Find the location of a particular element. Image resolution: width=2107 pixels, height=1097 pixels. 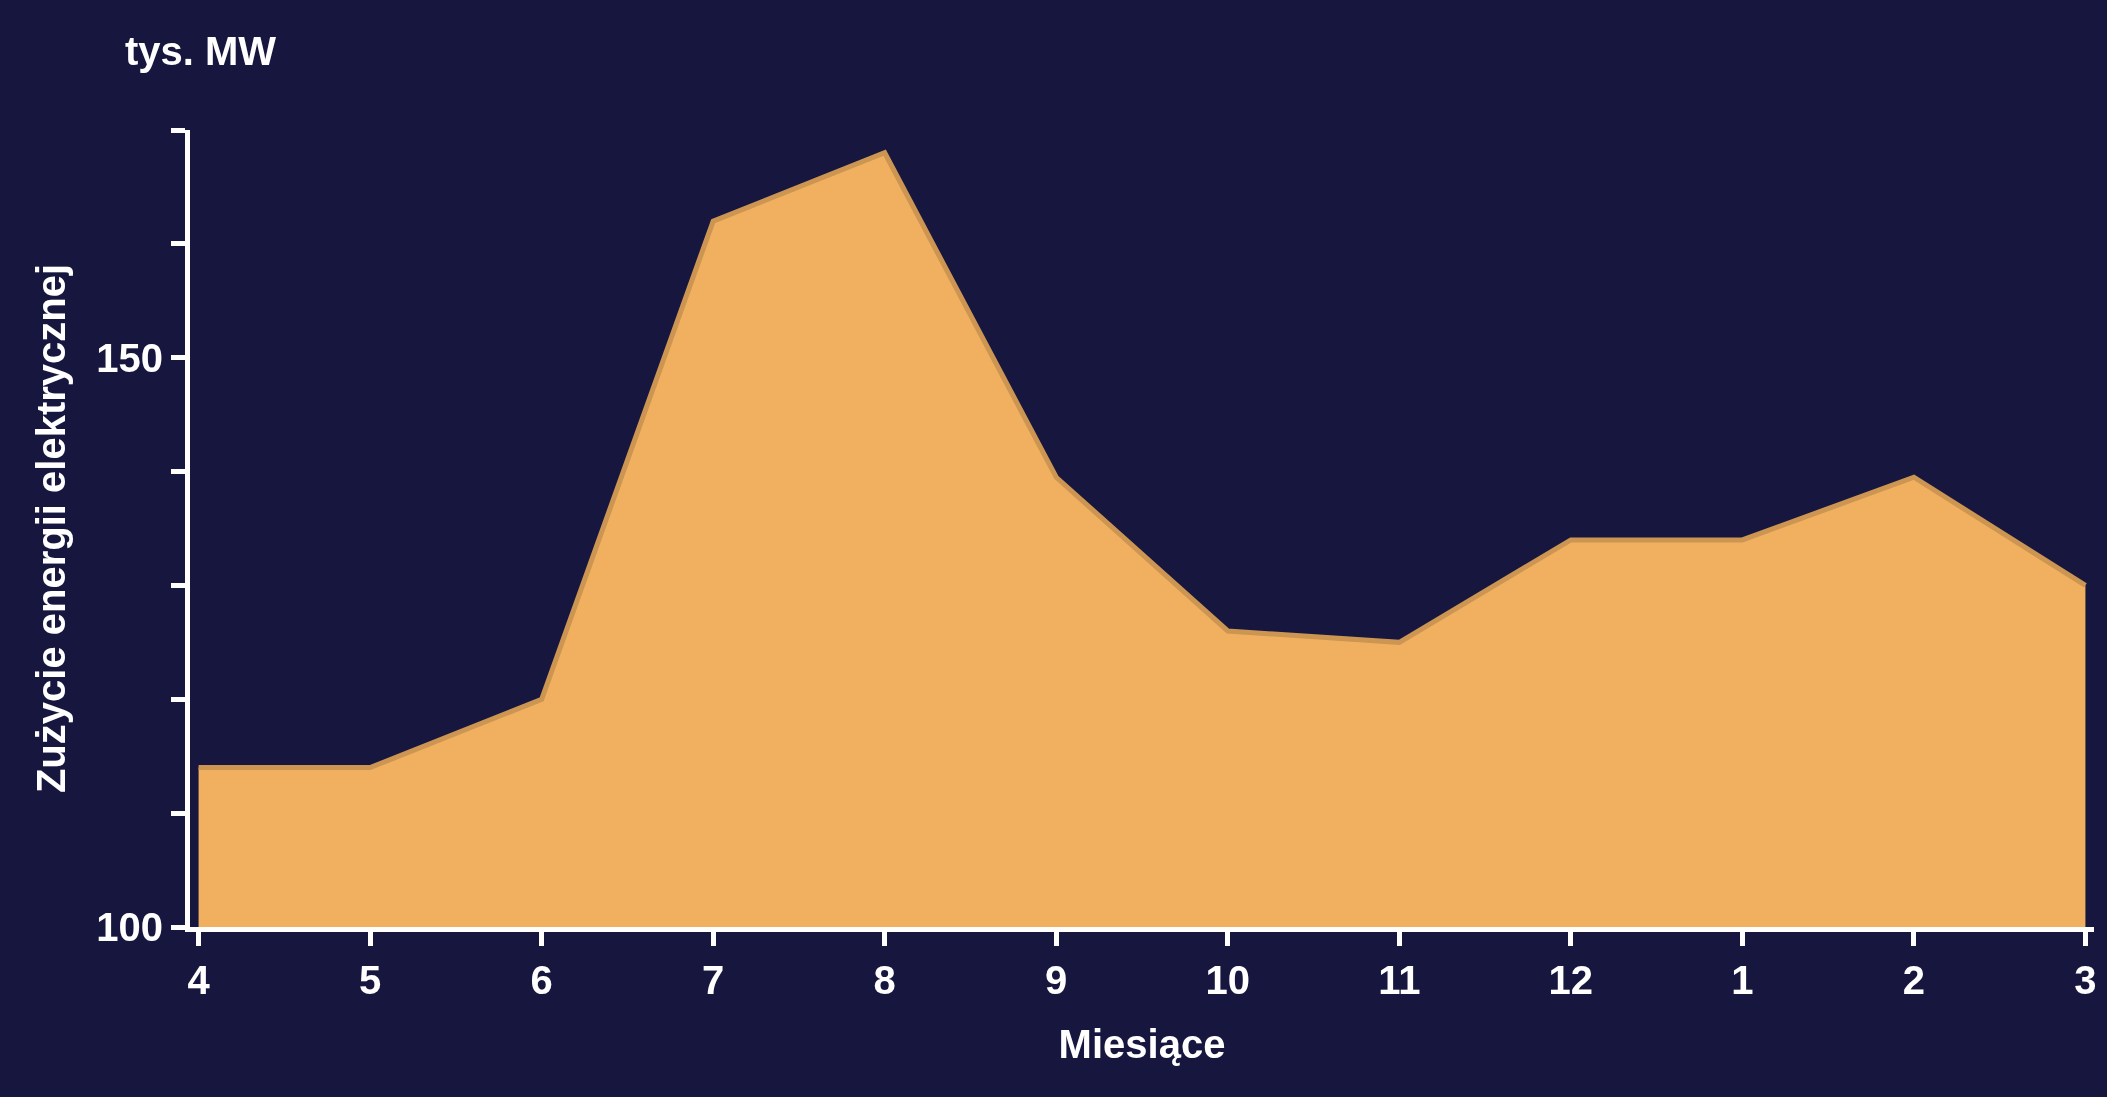

x-tick-label: 12 is located at coordinates (1571, 980).